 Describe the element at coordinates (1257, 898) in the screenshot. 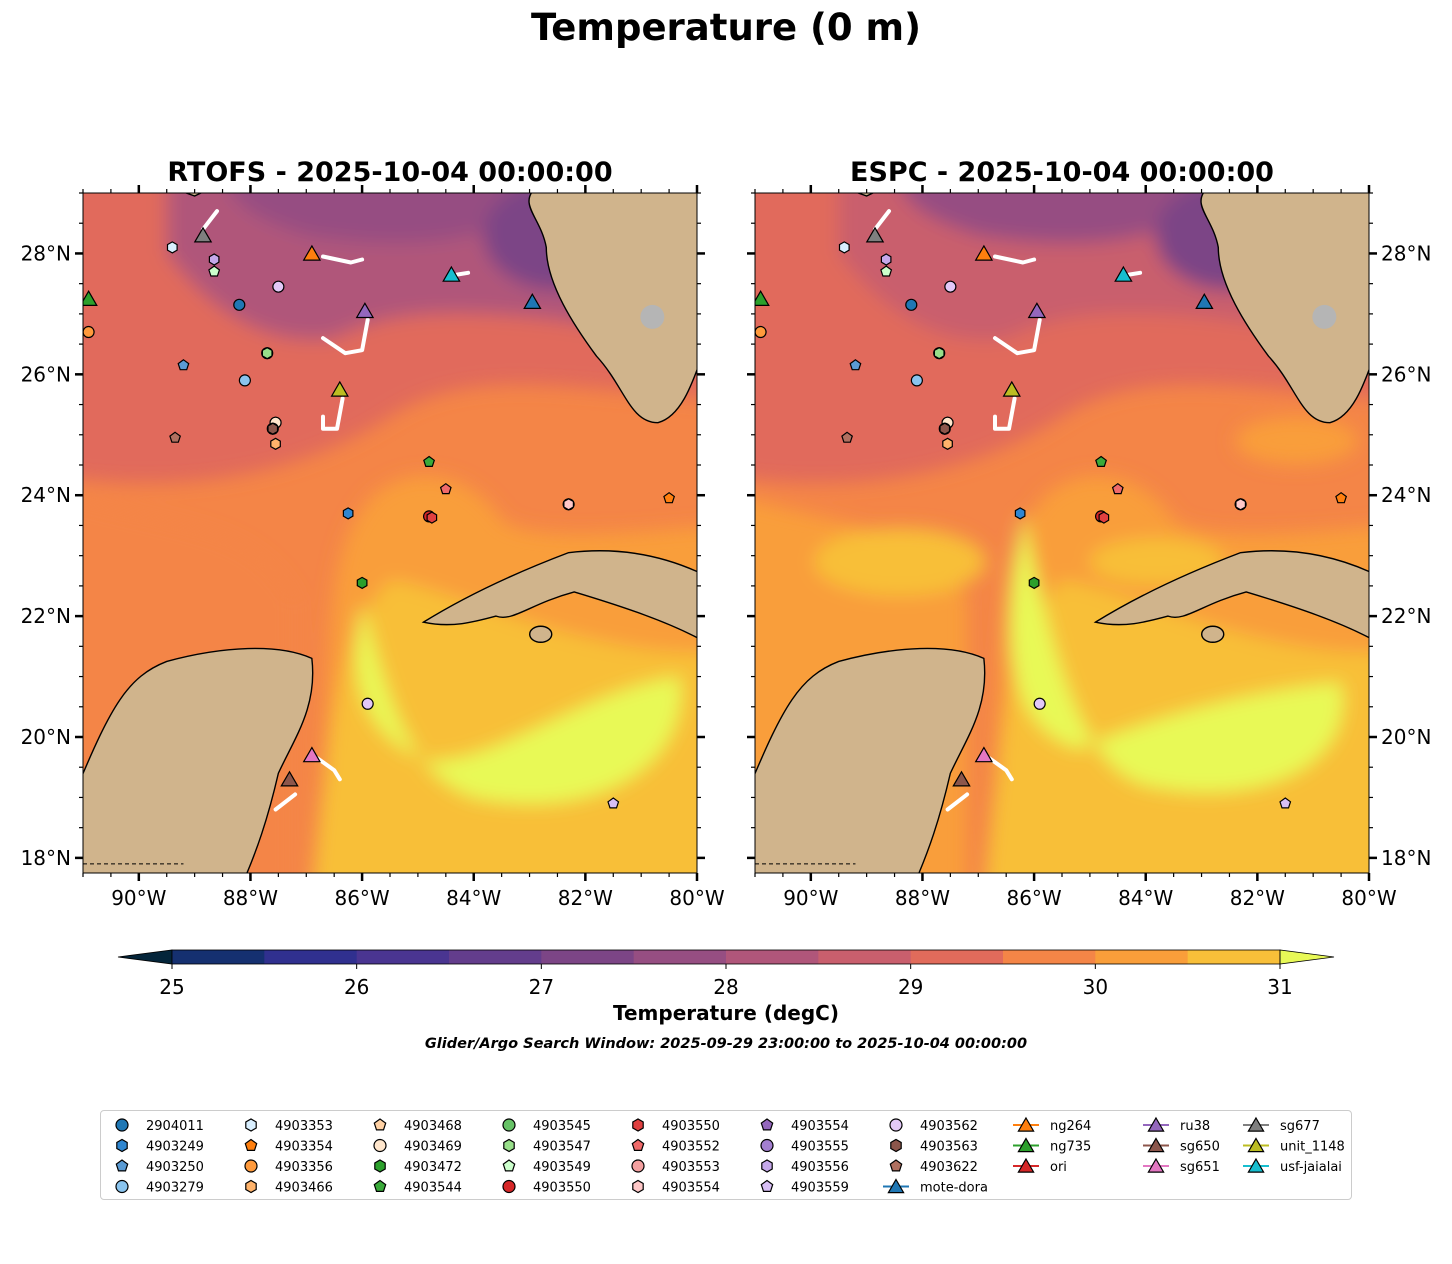

I see `lon-tick-label: 82°W` at that location.